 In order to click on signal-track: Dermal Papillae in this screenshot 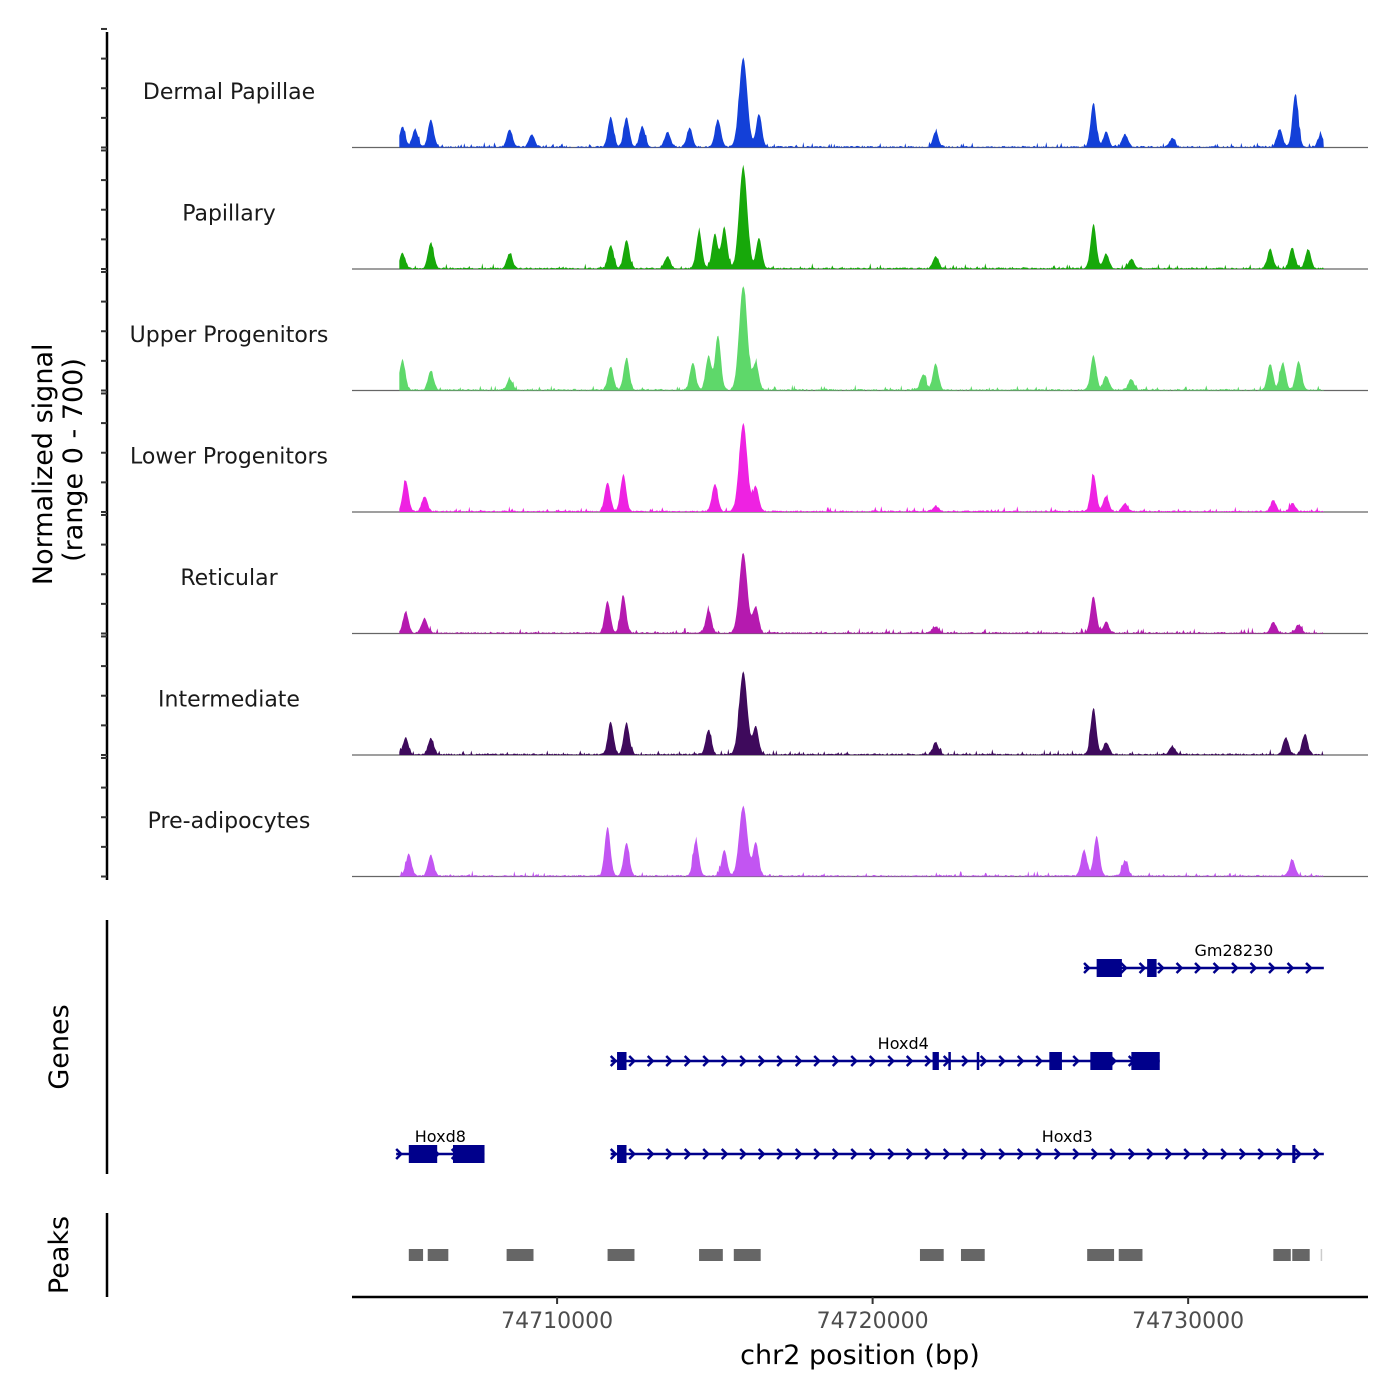, I will do `click(755, 103)`.